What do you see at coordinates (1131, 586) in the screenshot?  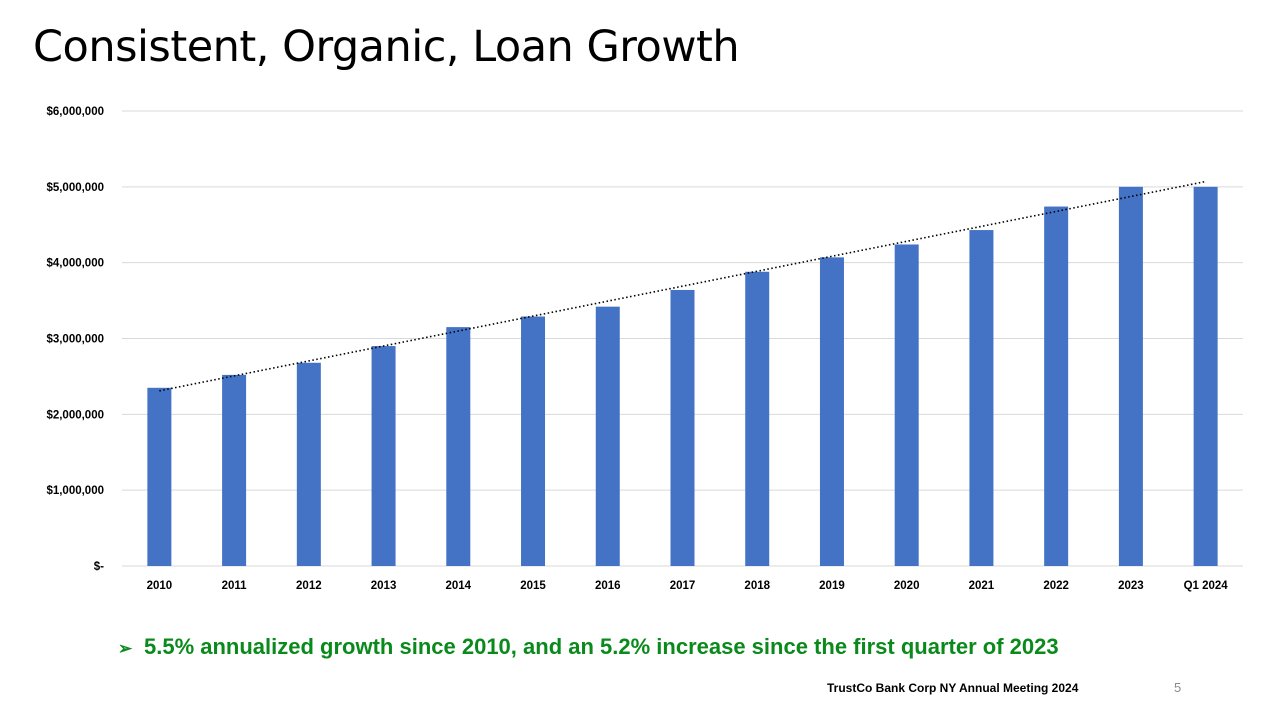 I see `x-tick-label: 2023` at bounding box center [1131, 586].